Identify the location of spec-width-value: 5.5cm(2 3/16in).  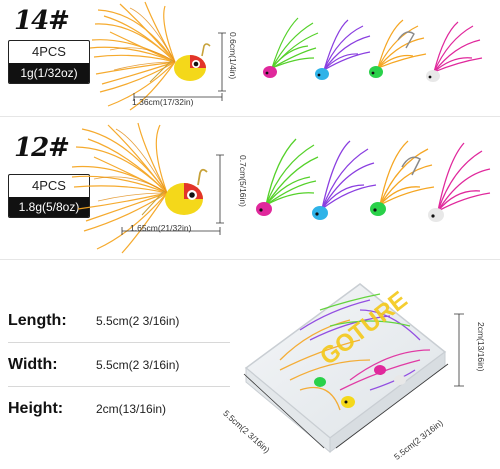
(138, 365).